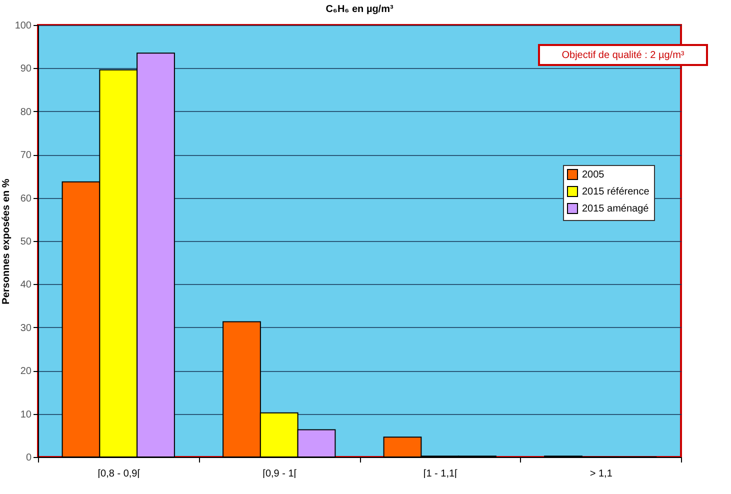  Describe the element at coordinates (623, 55) in the screenshot. I see `note-box: Objectif de qualité : 2 µg/m³` at that location.